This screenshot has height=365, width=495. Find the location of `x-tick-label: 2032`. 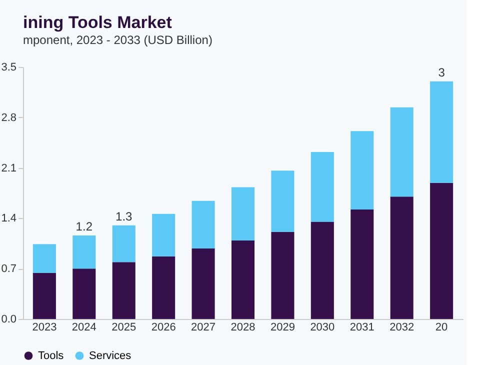

x-tick-label: 2032 is located at coordinates (402, 328).